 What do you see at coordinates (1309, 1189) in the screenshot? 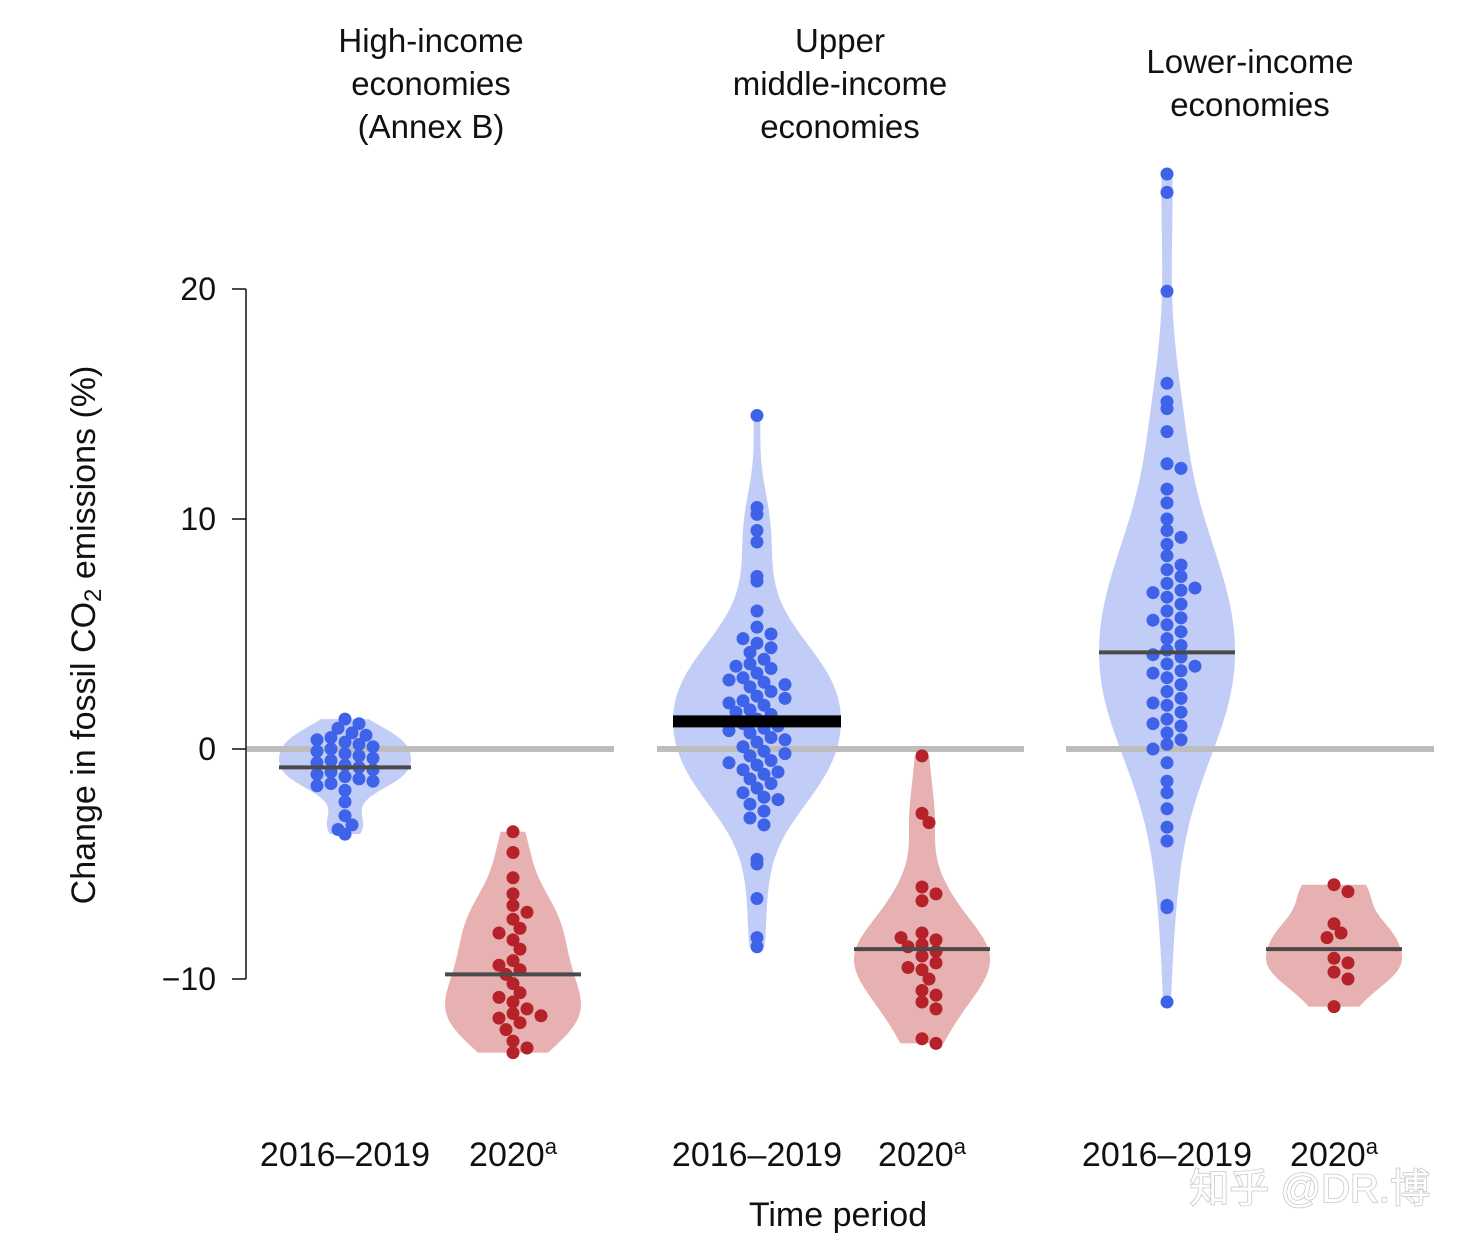
I see `watermark-text: 知乎 @DR.博` at bounding box center [1309, 1189].